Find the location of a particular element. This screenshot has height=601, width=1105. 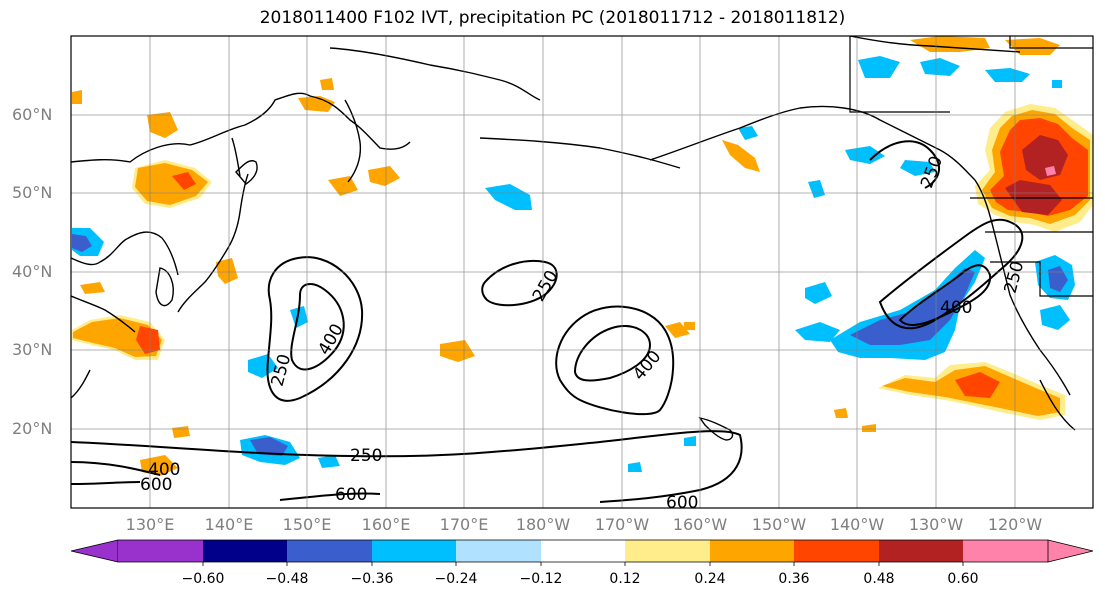

lat-label-20n: 20°N is located at coordinates (32, 428).